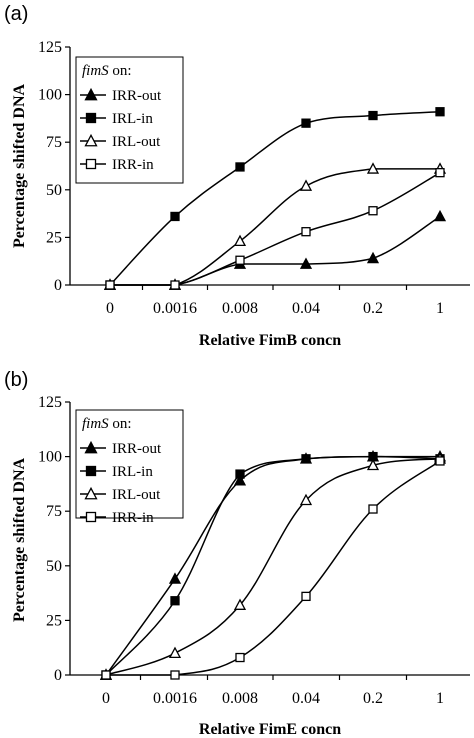  I want to click on series-irr-in, so click(275, 229).